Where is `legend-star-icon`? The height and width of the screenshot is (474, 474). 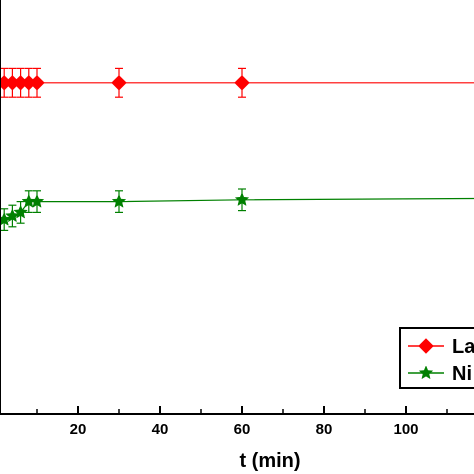
legend-star-icon is located at coordinates (426, 372).